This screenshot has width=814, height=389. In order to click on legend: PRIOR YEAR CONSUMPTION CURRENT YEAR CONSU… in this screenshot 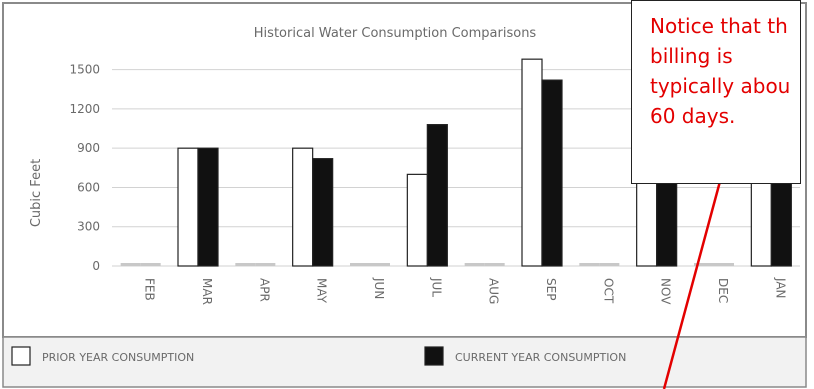, I will do `click(318, 356)`.